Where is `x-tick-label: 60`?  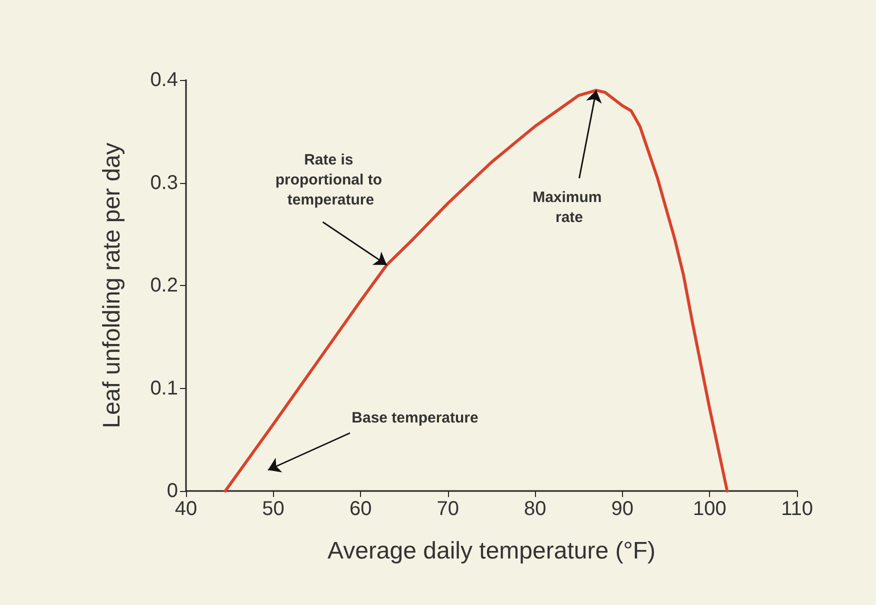
x-tick-label: 60 is located at coordinates (360, 509).